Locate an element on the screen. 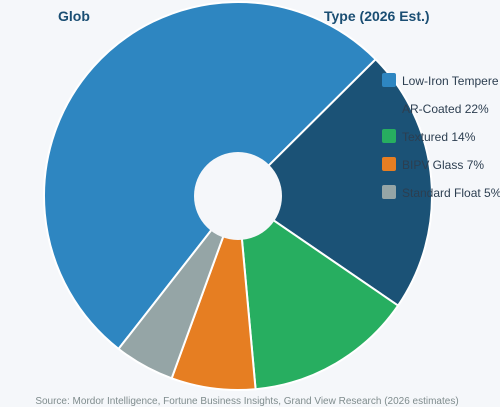 This screenshot has height=407, width=500. legend-label: Low-Iron Tempere is located at coordinates (450, 81).